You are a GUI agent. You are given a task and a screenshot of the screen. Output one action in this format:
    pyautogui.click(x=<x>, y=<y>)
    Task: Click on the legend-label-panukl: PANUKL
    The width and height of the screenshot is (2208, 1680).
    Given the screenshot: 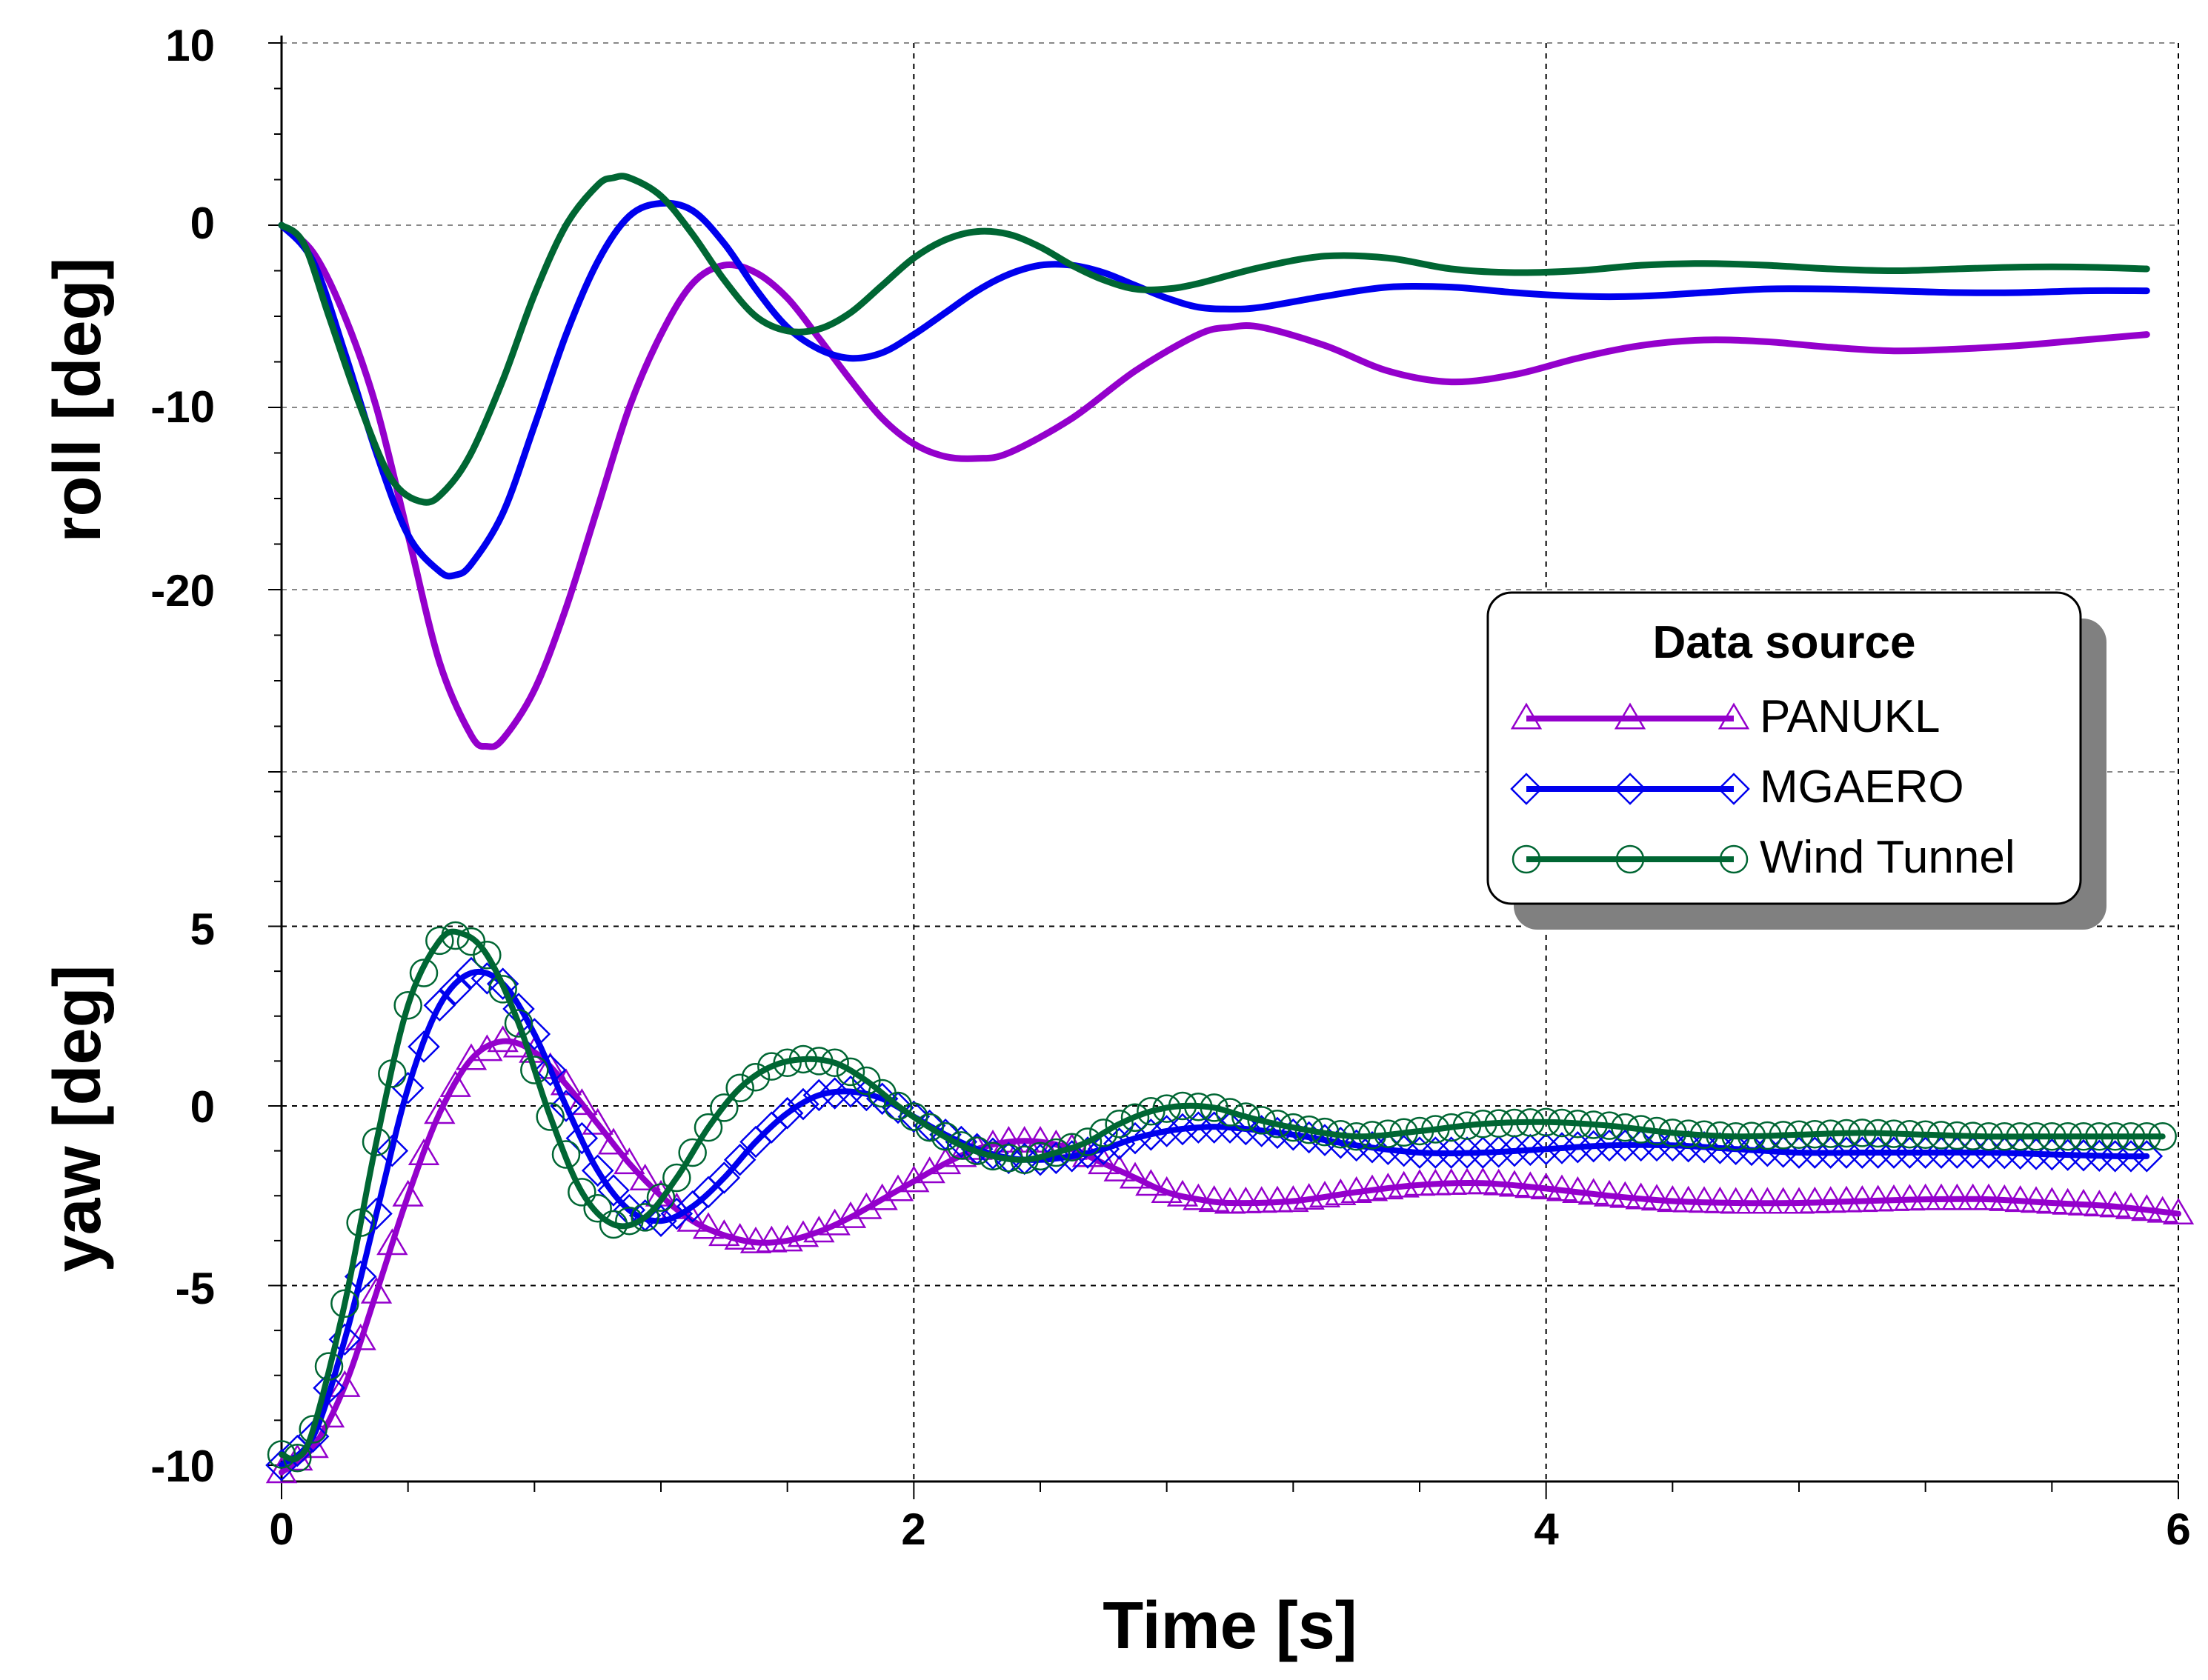 What is the action you would take?
    pyautogui.click(x=1851, y=716)
    